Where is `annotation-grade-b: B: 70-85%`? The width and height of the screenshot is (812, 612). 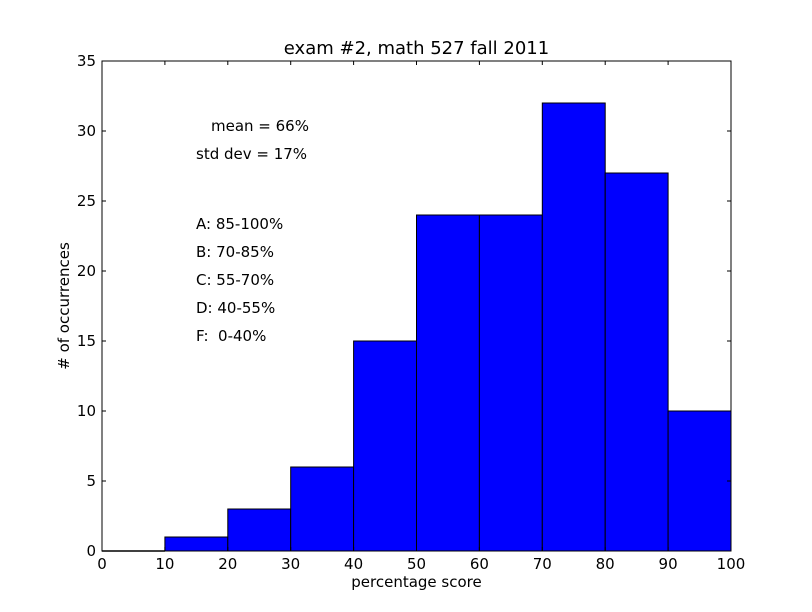
annotation-grade-b: B: 70-85% is located at coordinates (235, 252).